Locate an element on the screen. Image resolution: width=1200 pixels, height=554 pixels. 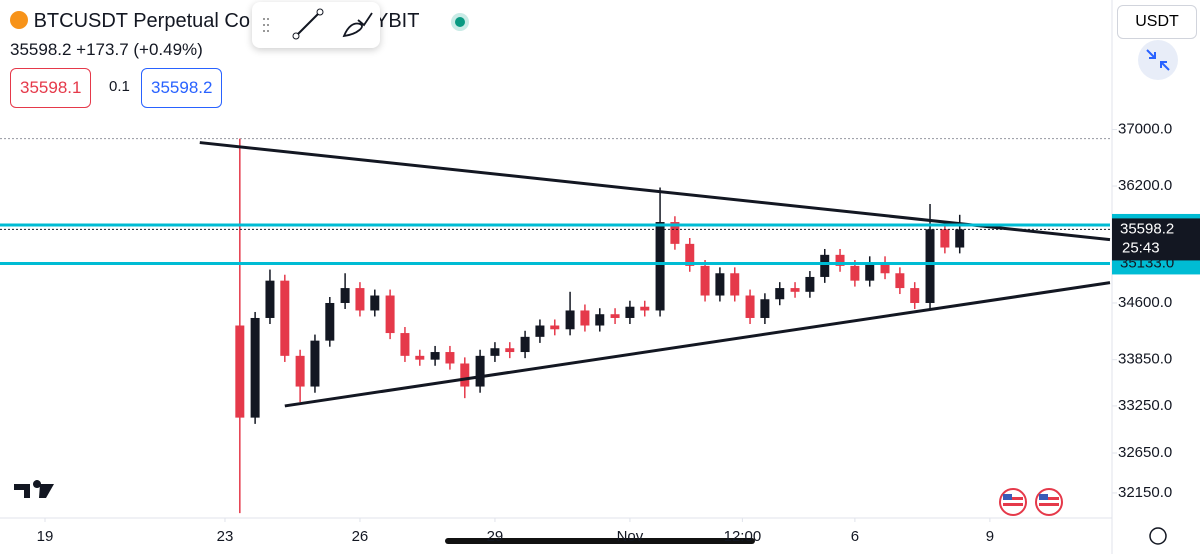
last-price-tag is located at coordinates (1156, 239).